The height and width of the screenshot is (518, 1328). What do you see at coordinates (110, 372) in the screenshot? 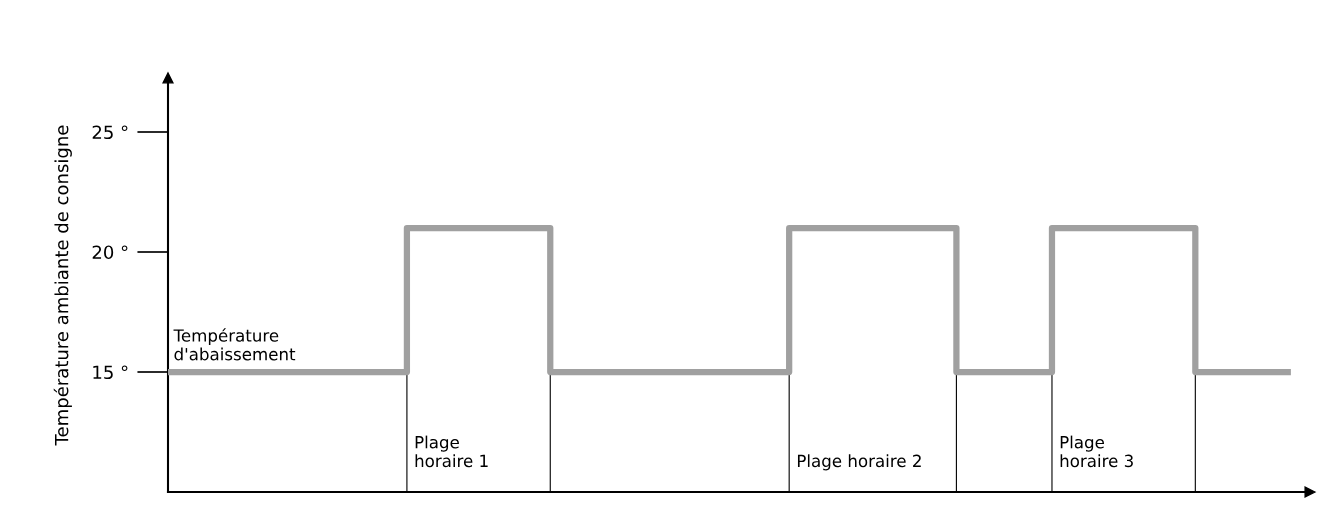
I see `y-tick-label: 15 °` at bounding box center [110, 372].